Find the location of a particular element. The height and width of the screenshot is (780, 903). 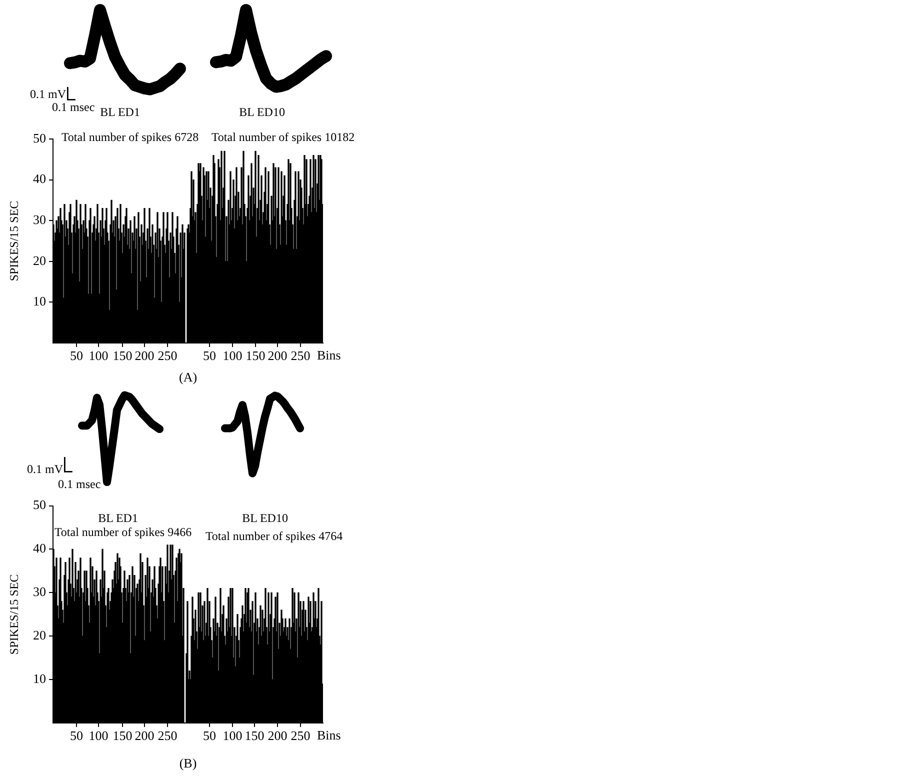

annotation: BL ED10 is located at coordinates (265, 518).